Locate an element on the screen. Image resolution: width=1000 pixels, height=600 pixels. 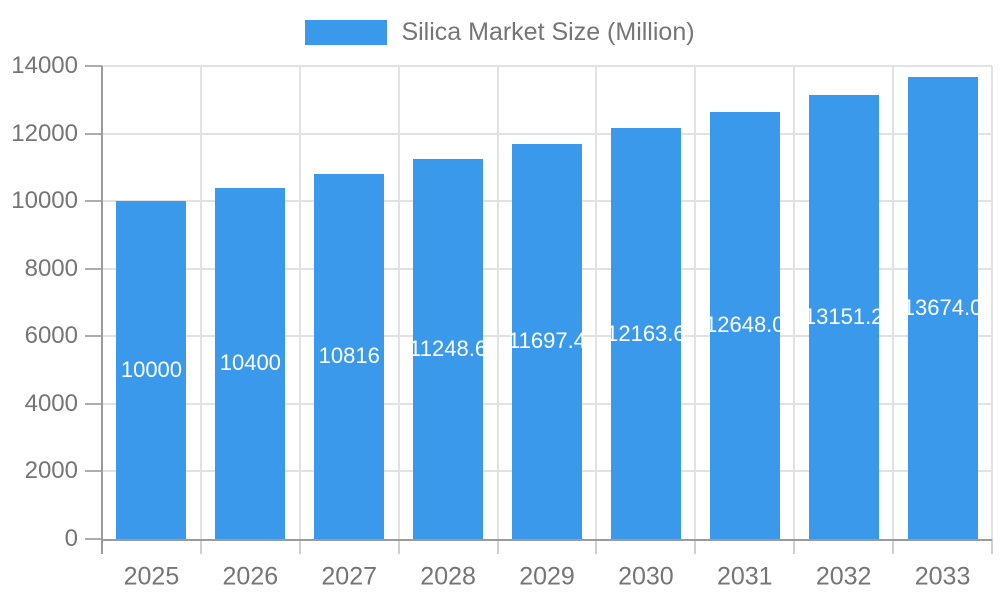
bar-2030 is located at coordinates (645, 333).